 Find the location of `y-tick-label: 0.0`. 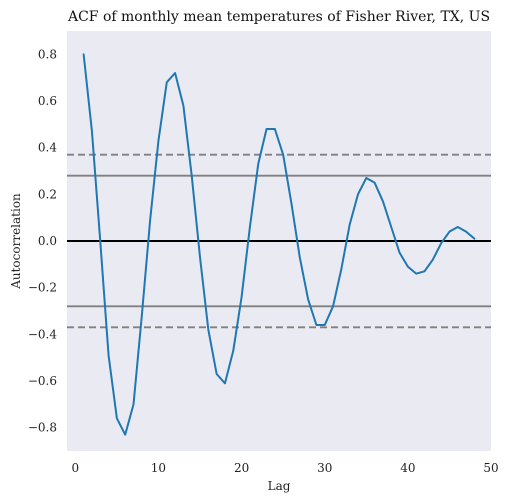

y-tick-label: 0.0 is located at coordinates (47, 241).